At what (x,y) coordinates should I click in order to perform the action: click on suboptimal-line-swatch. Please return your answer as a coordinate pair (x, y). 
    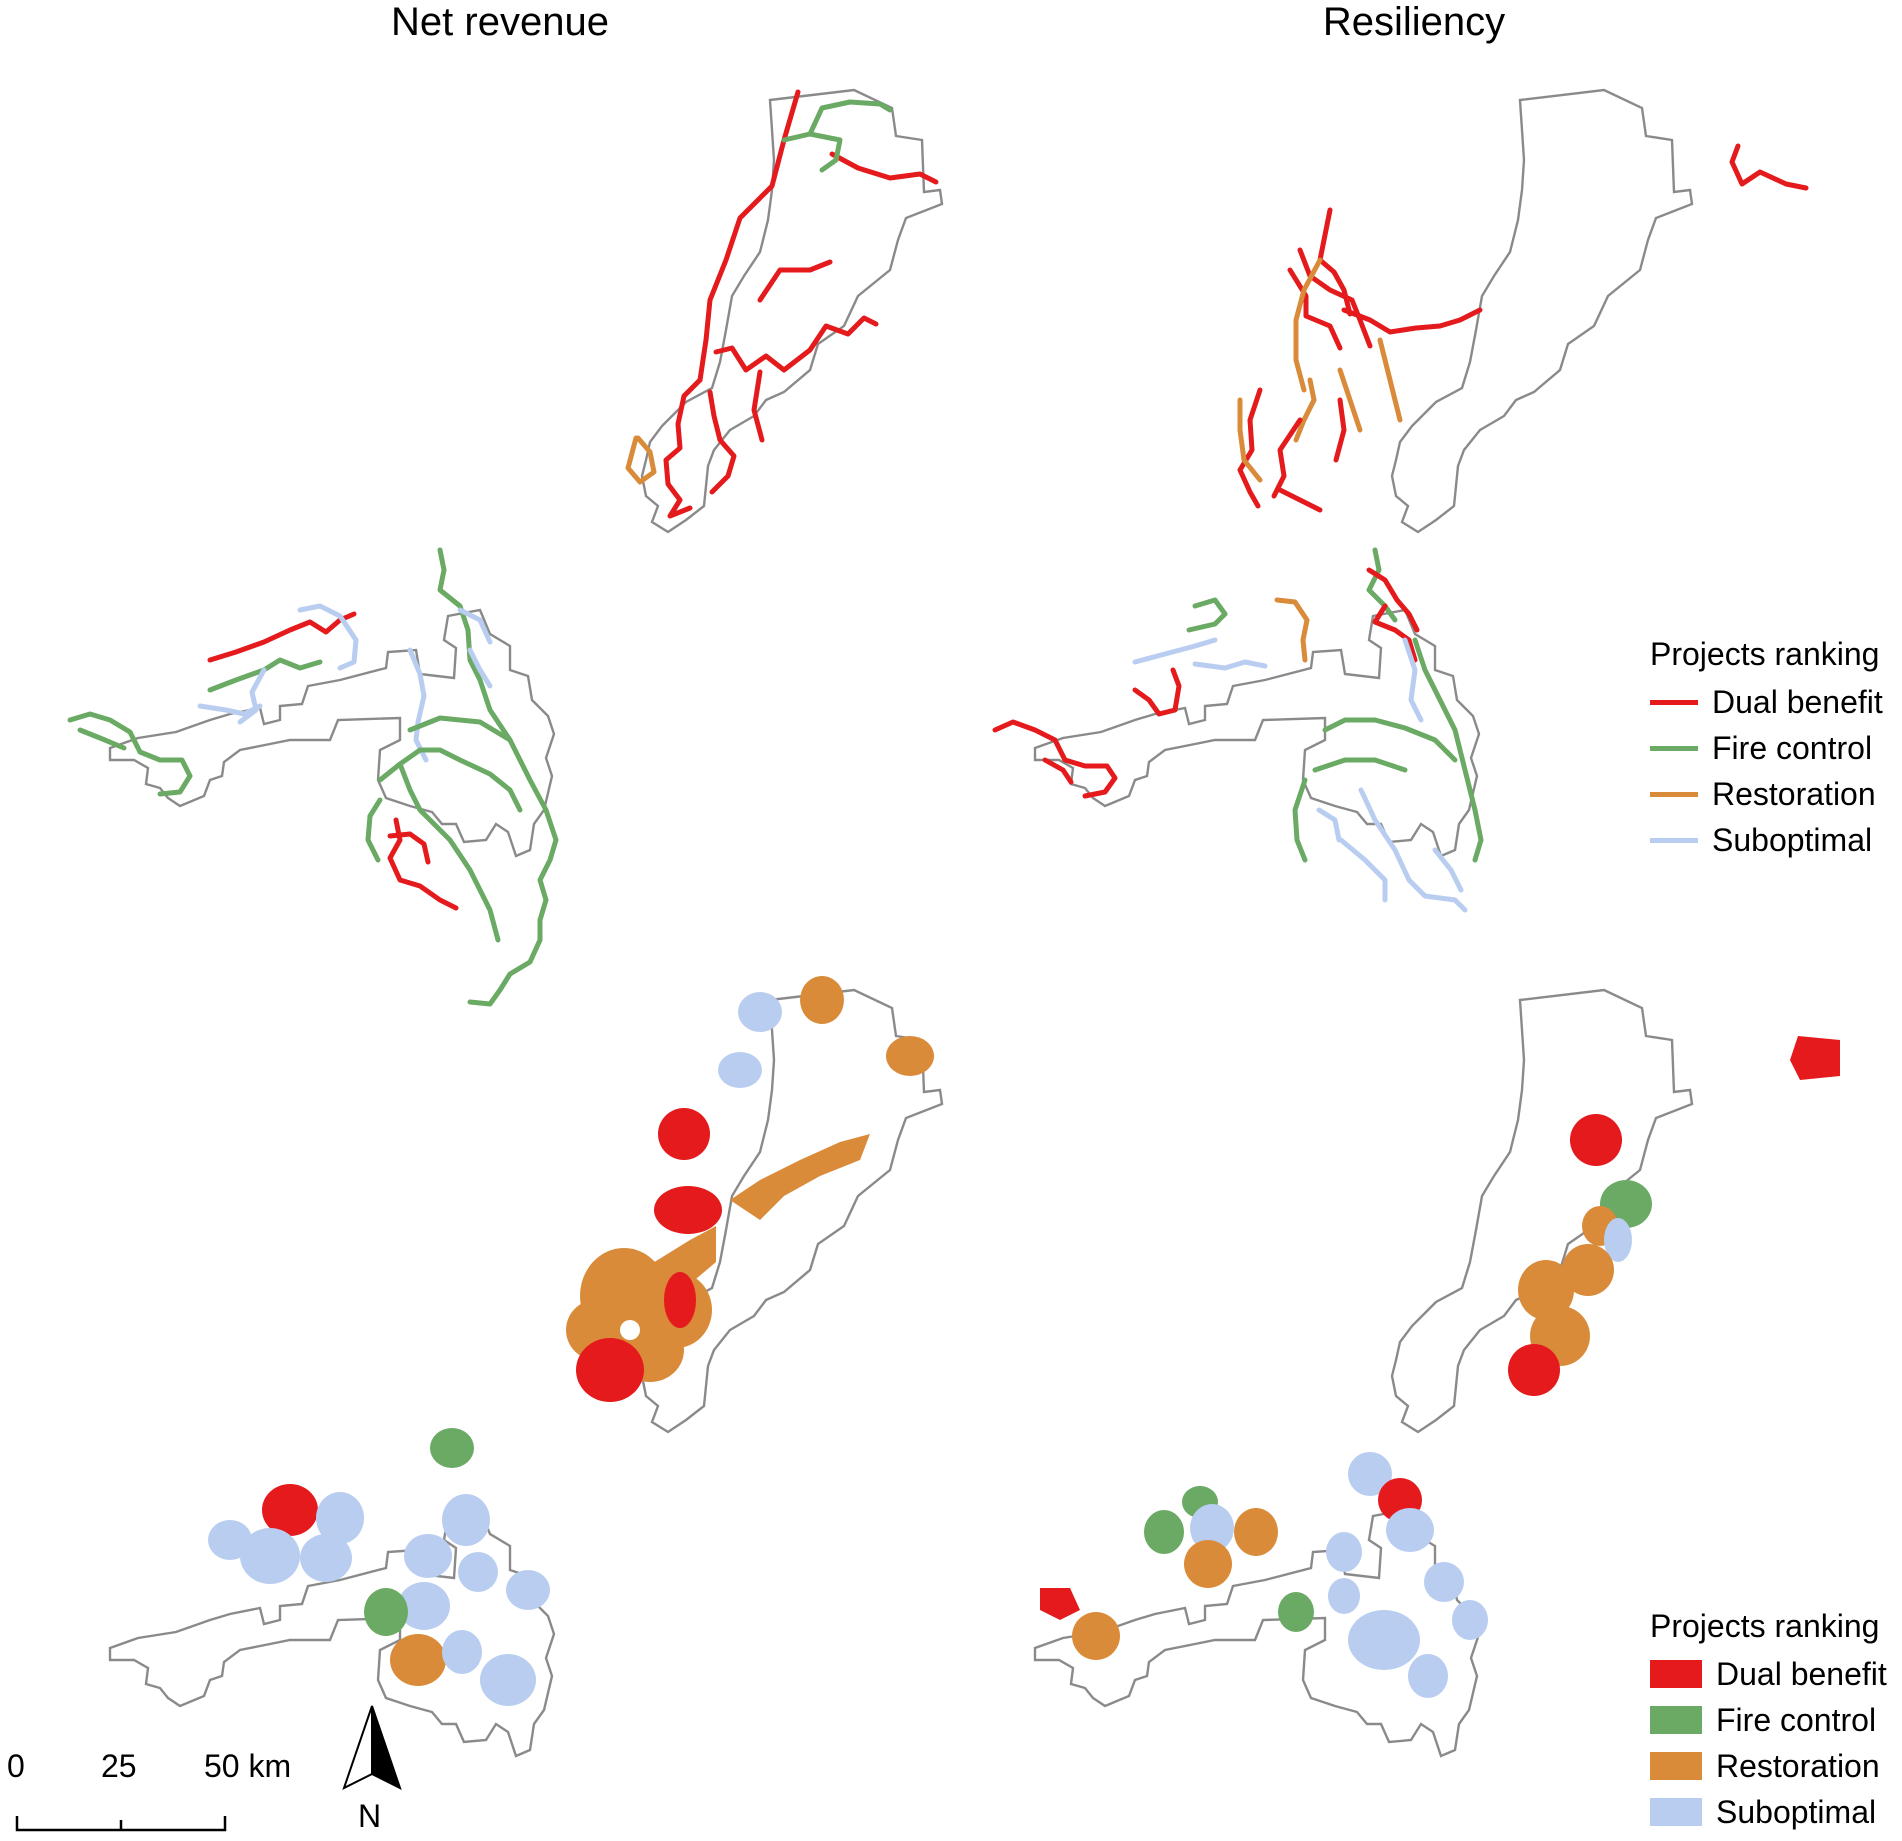
    Looking at the image, I should click on (1674, 840).